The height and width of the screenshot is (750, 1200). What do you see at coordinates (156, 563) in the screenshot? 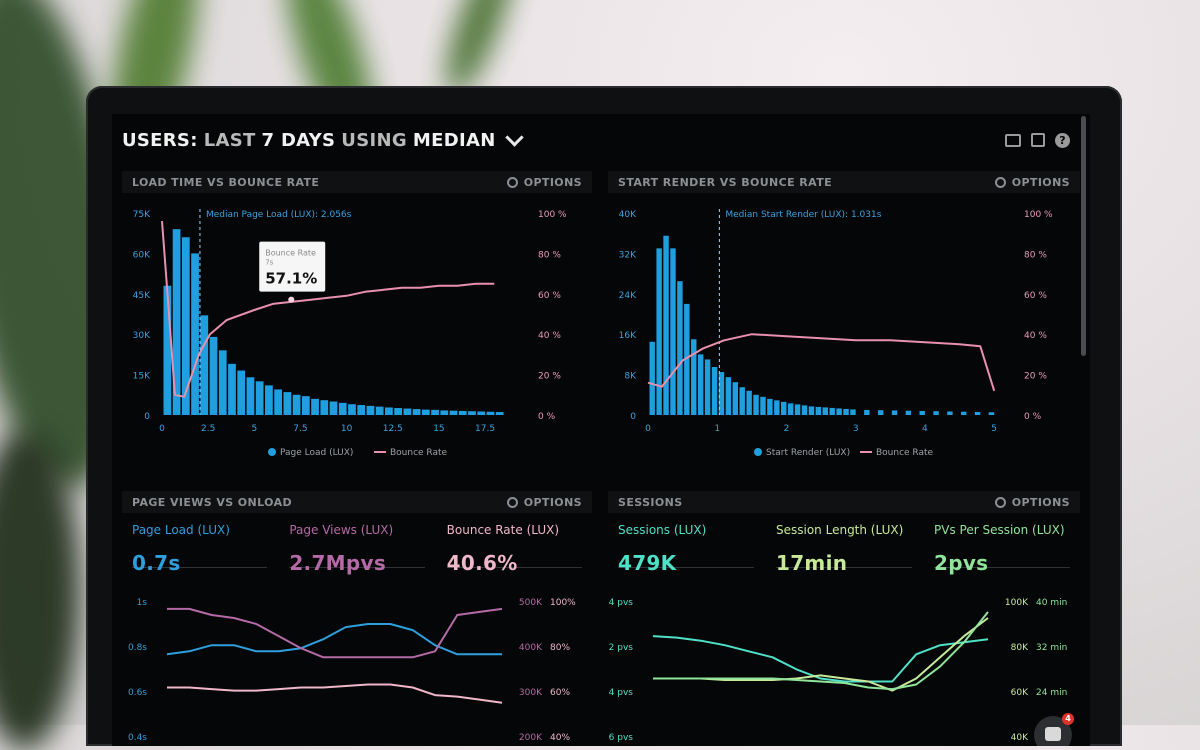
I see `metric-value: 0.7s` at bounding box center [156, 563].